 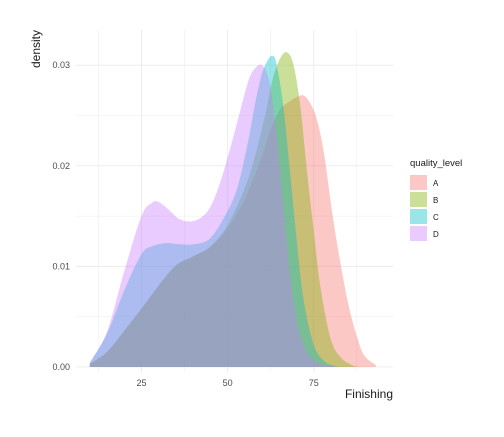 I want to click on legend-key-a, so click(x=418, y=182).